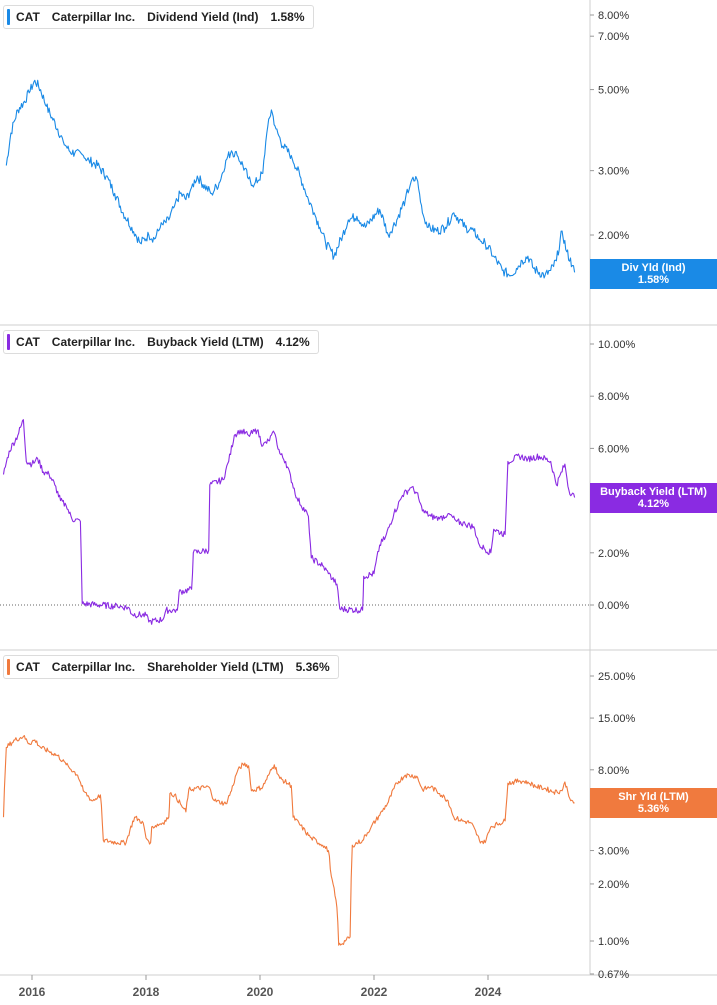 The image size is (717, 1005). I want to click on value-tag-label: Buyback Yield (LTM), so click(653, 492).